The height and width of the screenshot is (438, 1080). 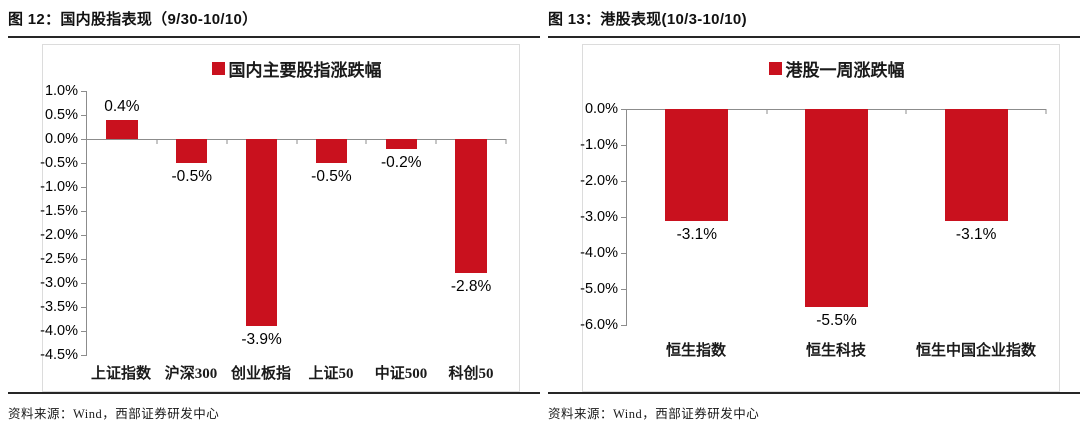 I want to click on x-axis-category-label: 恒生指数, so click(x=695, y=351).